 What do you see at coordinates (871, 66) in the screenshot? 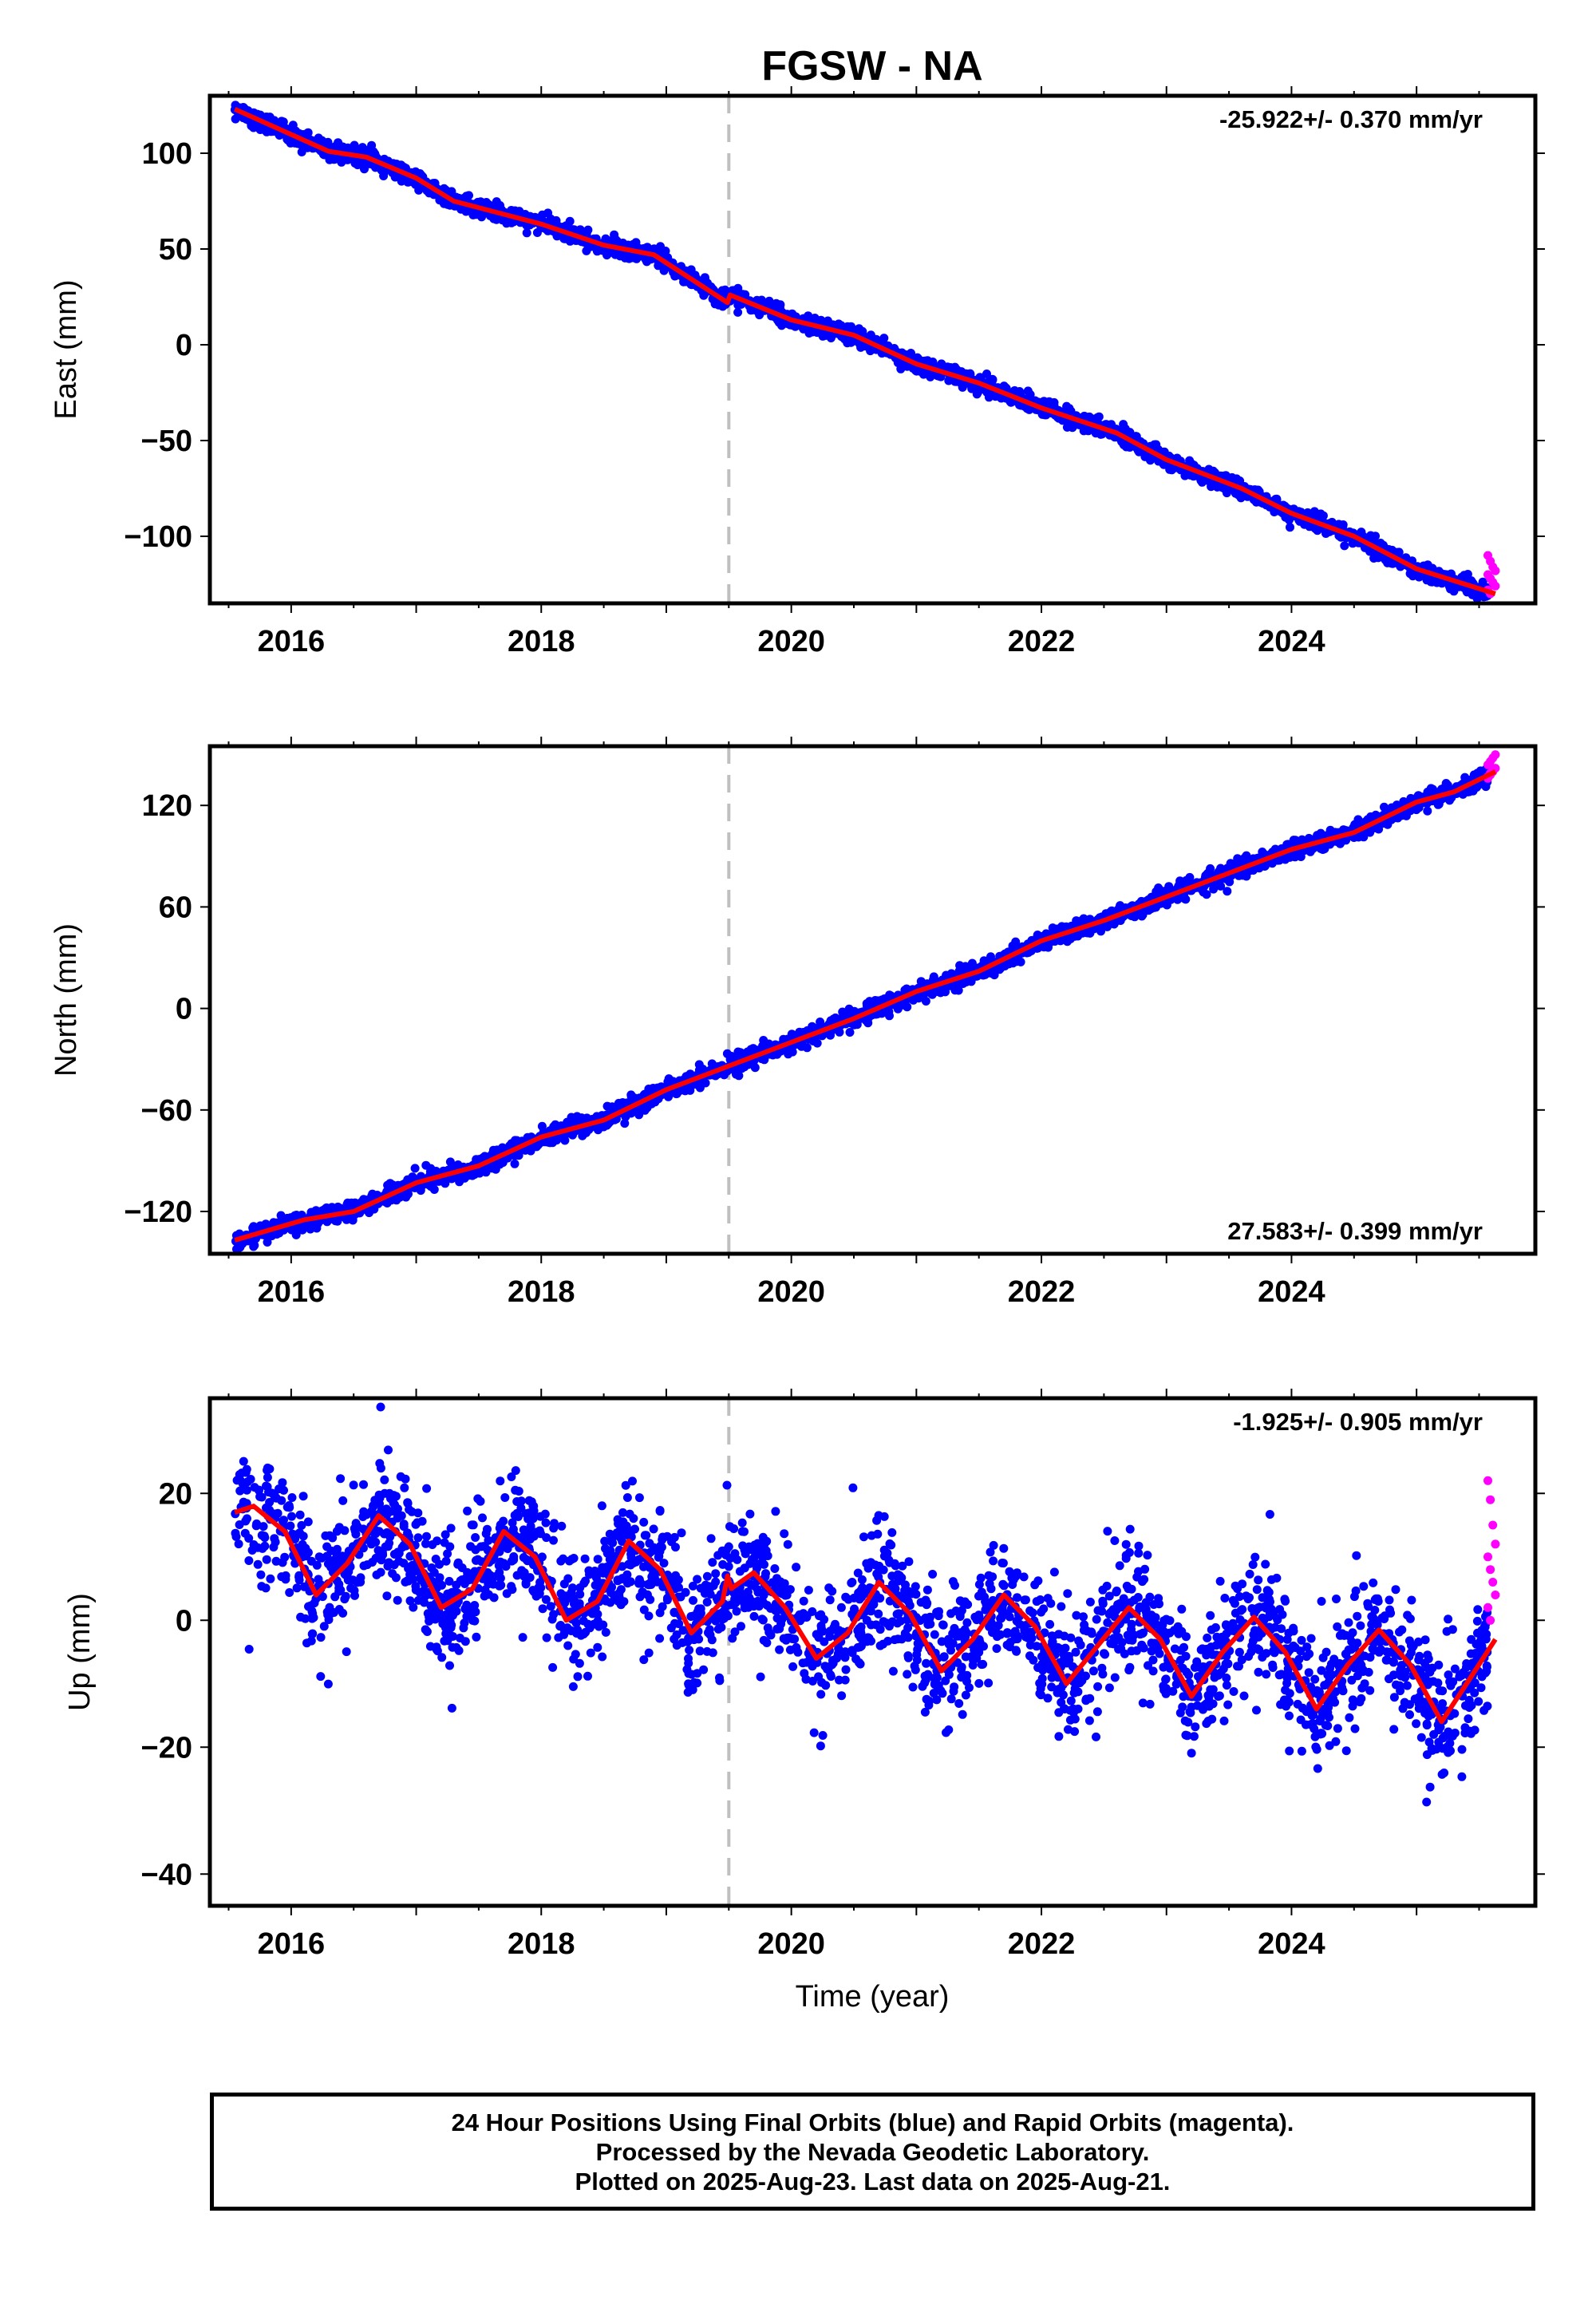
I see `chart-title: FGSW - NA` at bounding box center [871, 66].